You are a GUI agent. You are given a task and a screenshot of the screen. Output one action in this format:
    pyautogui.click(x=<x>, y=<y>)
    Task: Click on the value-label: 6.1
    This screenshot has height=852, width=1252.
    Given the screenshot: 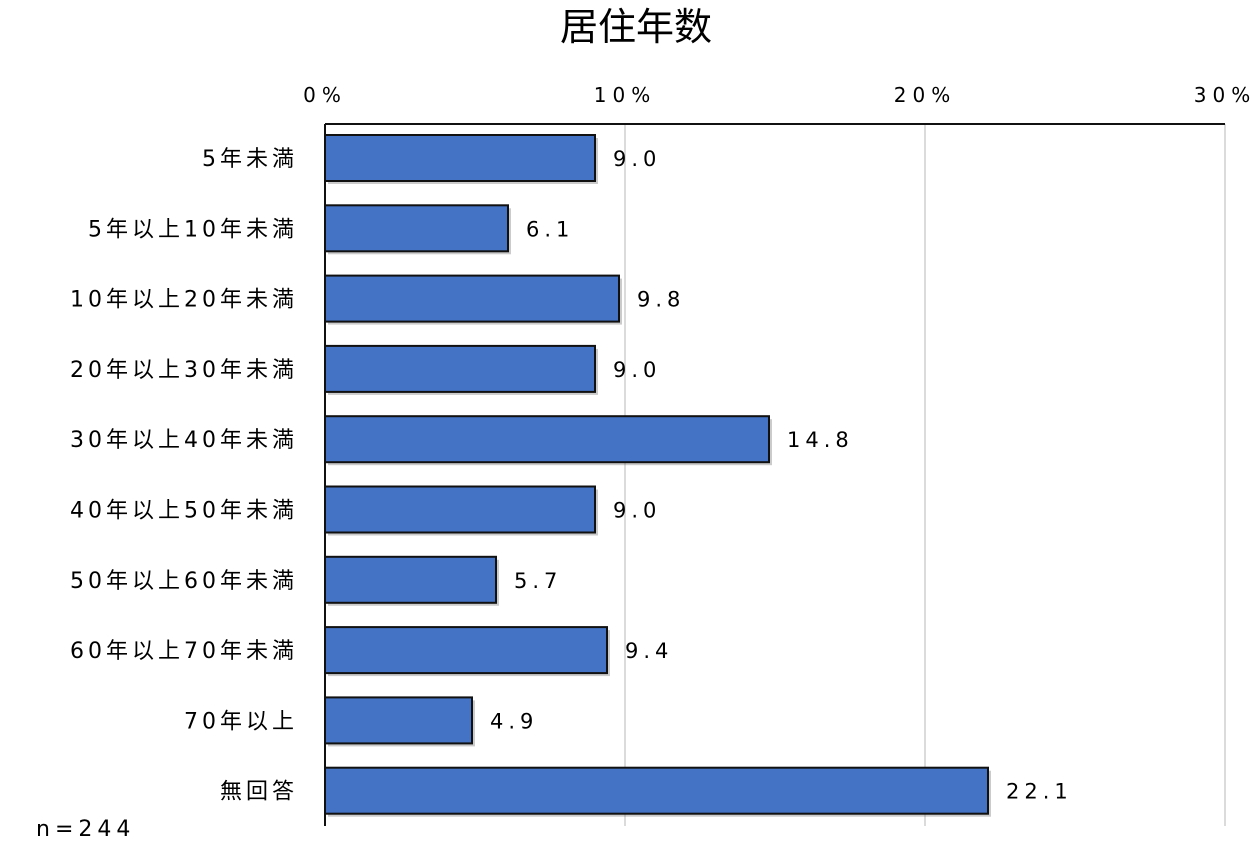 What is the action you would take?
    pyautogui.click(x=550, y=229)
    